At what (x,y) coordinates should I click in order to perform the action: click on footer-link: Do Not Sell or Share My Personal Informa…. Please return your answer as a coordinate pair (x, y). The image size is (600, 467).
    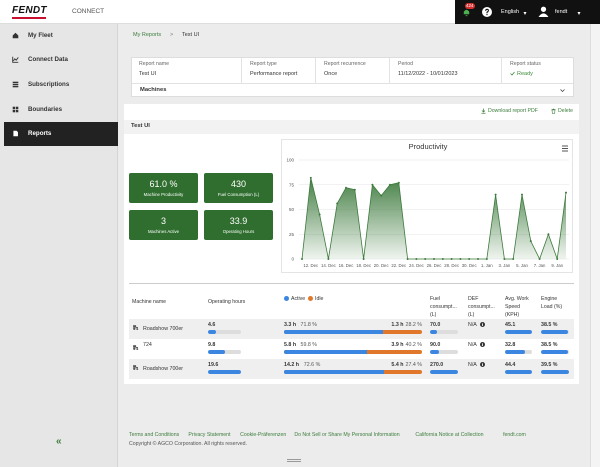
    Looking at the image, I should click on (347, 435).